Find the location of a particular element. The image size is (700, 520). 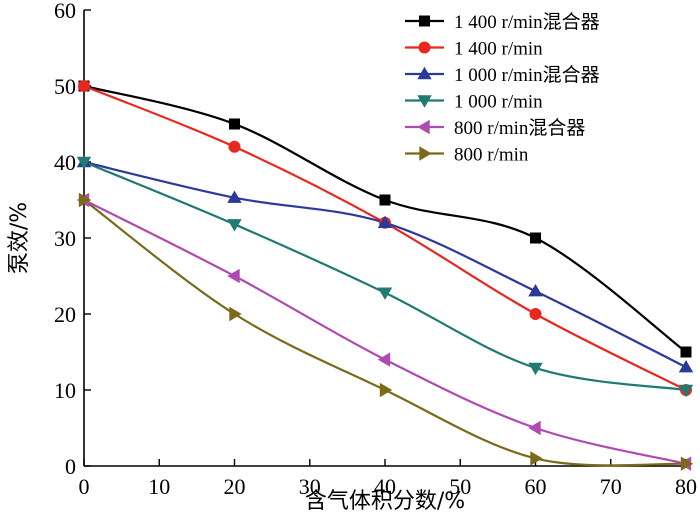

legend-label: 1 000 r/min混合器 is located at coordinates (527, 75).